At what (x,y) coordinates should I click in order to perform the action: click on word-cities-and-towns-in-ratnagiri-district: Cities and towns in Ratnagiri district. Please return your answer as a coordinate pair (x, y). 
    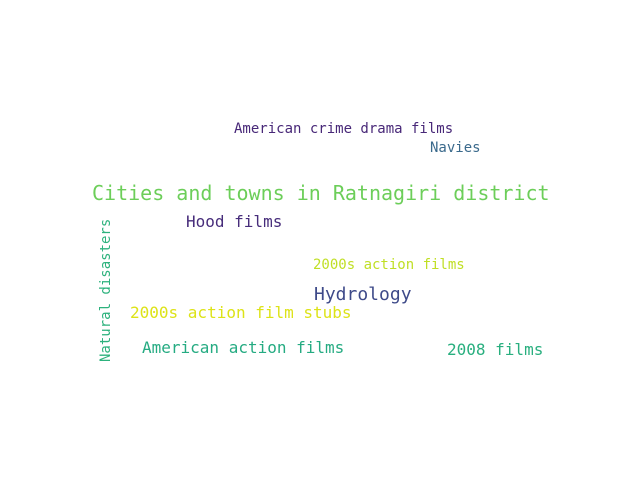
    Looking at the image, I should click on (321, 193).